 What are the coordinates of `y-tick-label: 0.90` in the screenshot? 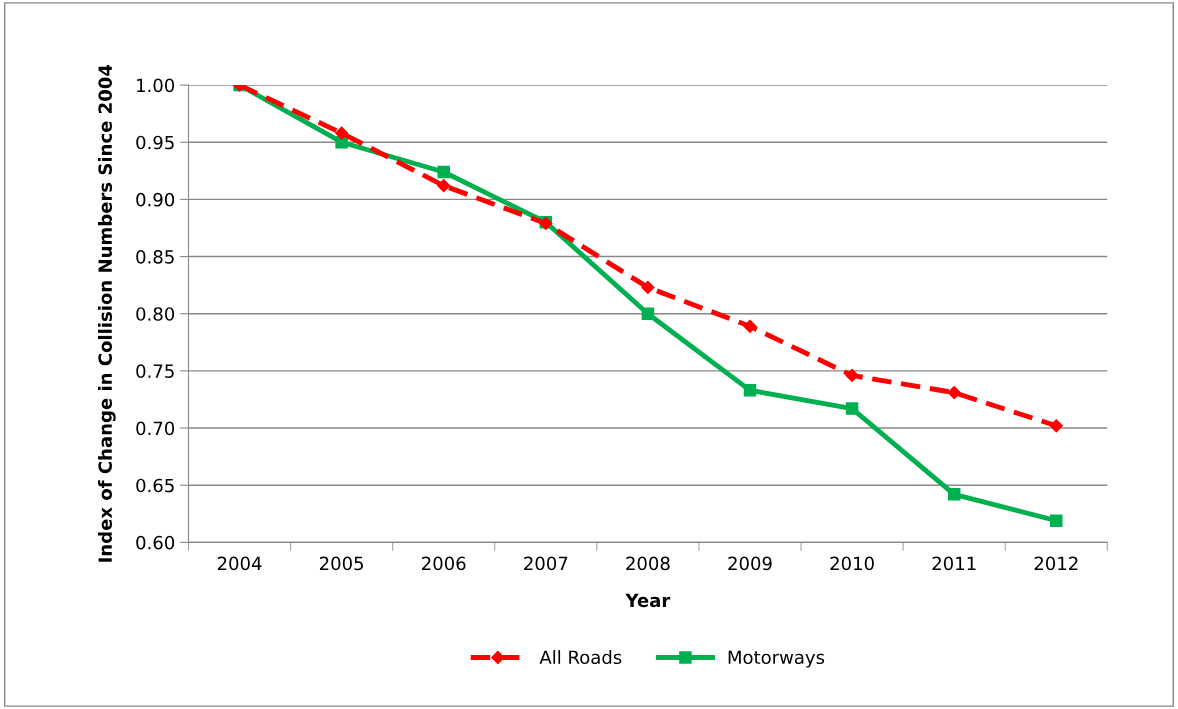 It's located at (155, 199).